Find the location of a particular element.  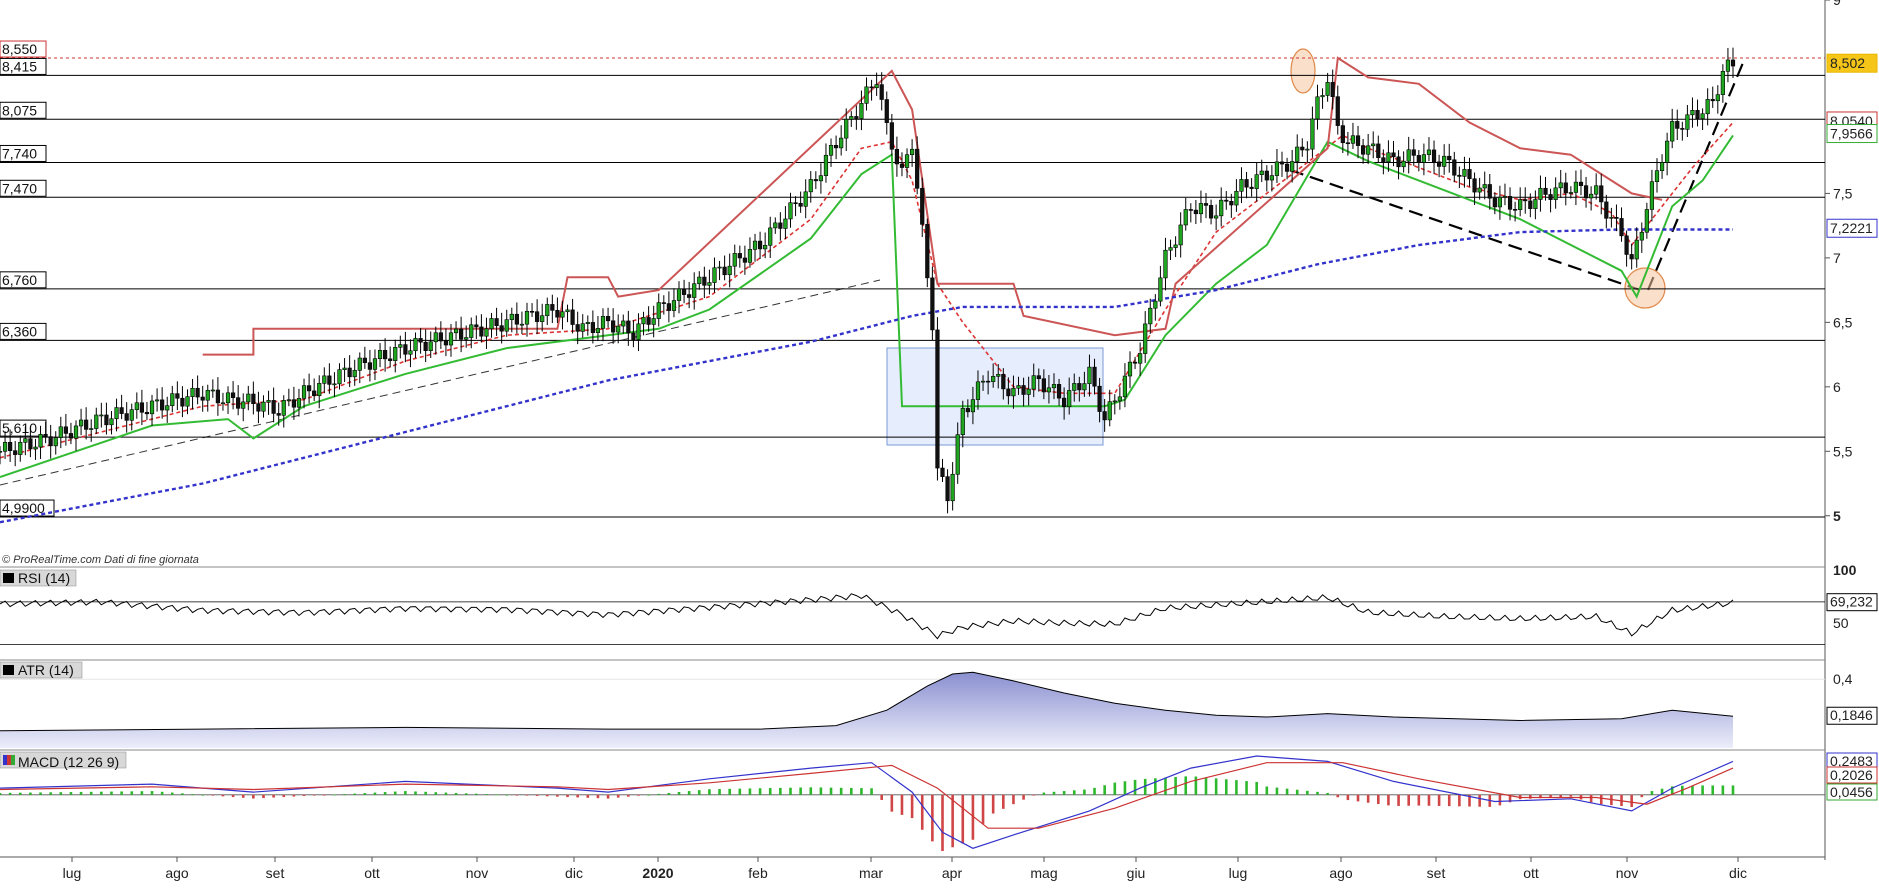

macd-line is located at coordinates (867, 795).